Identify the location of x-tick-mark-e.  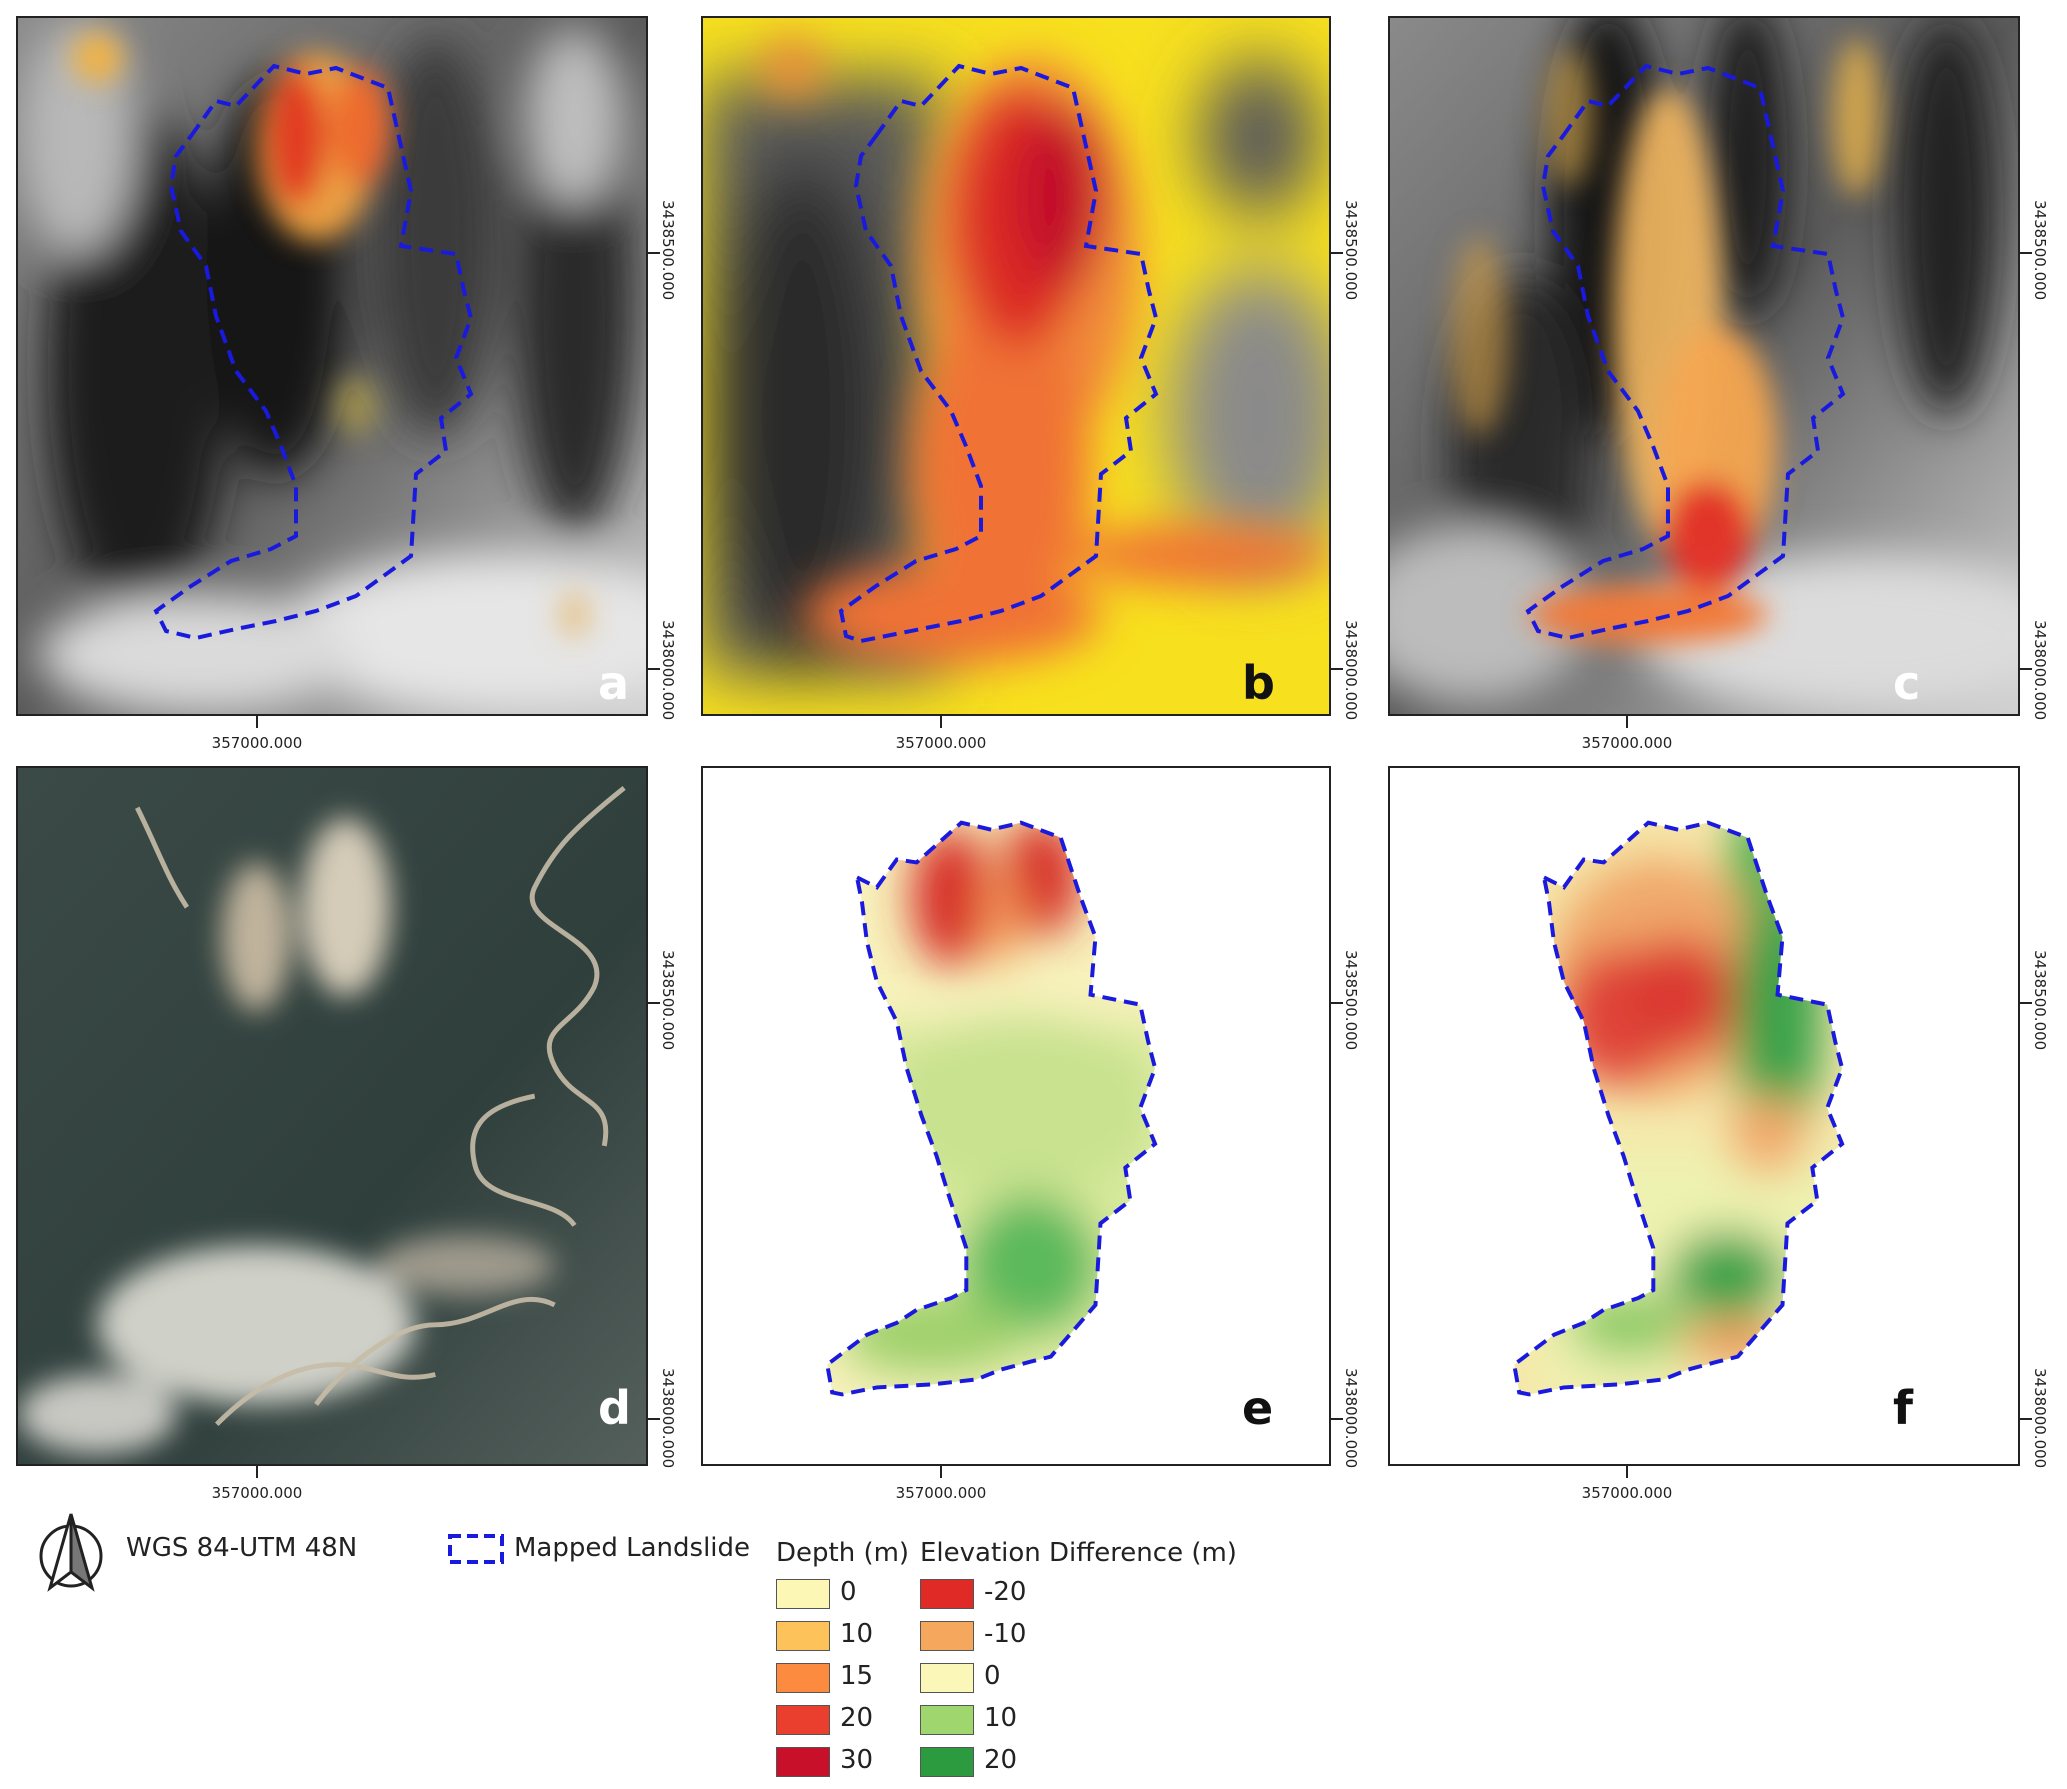
(941, 1472).